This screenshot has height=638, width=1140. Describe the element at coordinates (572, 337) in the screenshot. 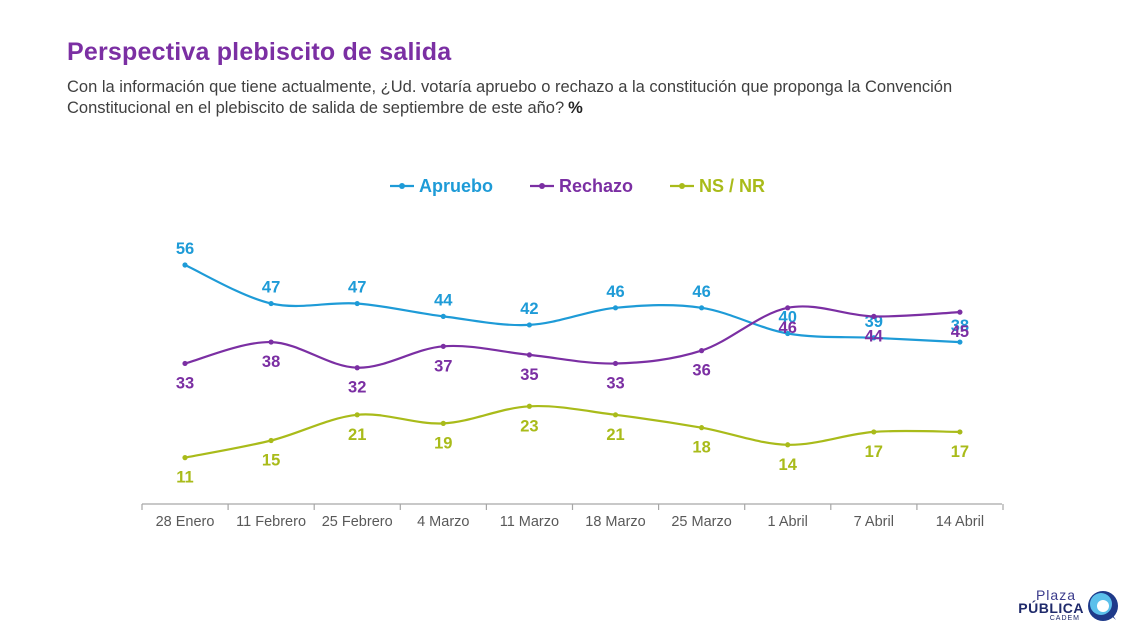

I see `series-line-rechazo` at that location.